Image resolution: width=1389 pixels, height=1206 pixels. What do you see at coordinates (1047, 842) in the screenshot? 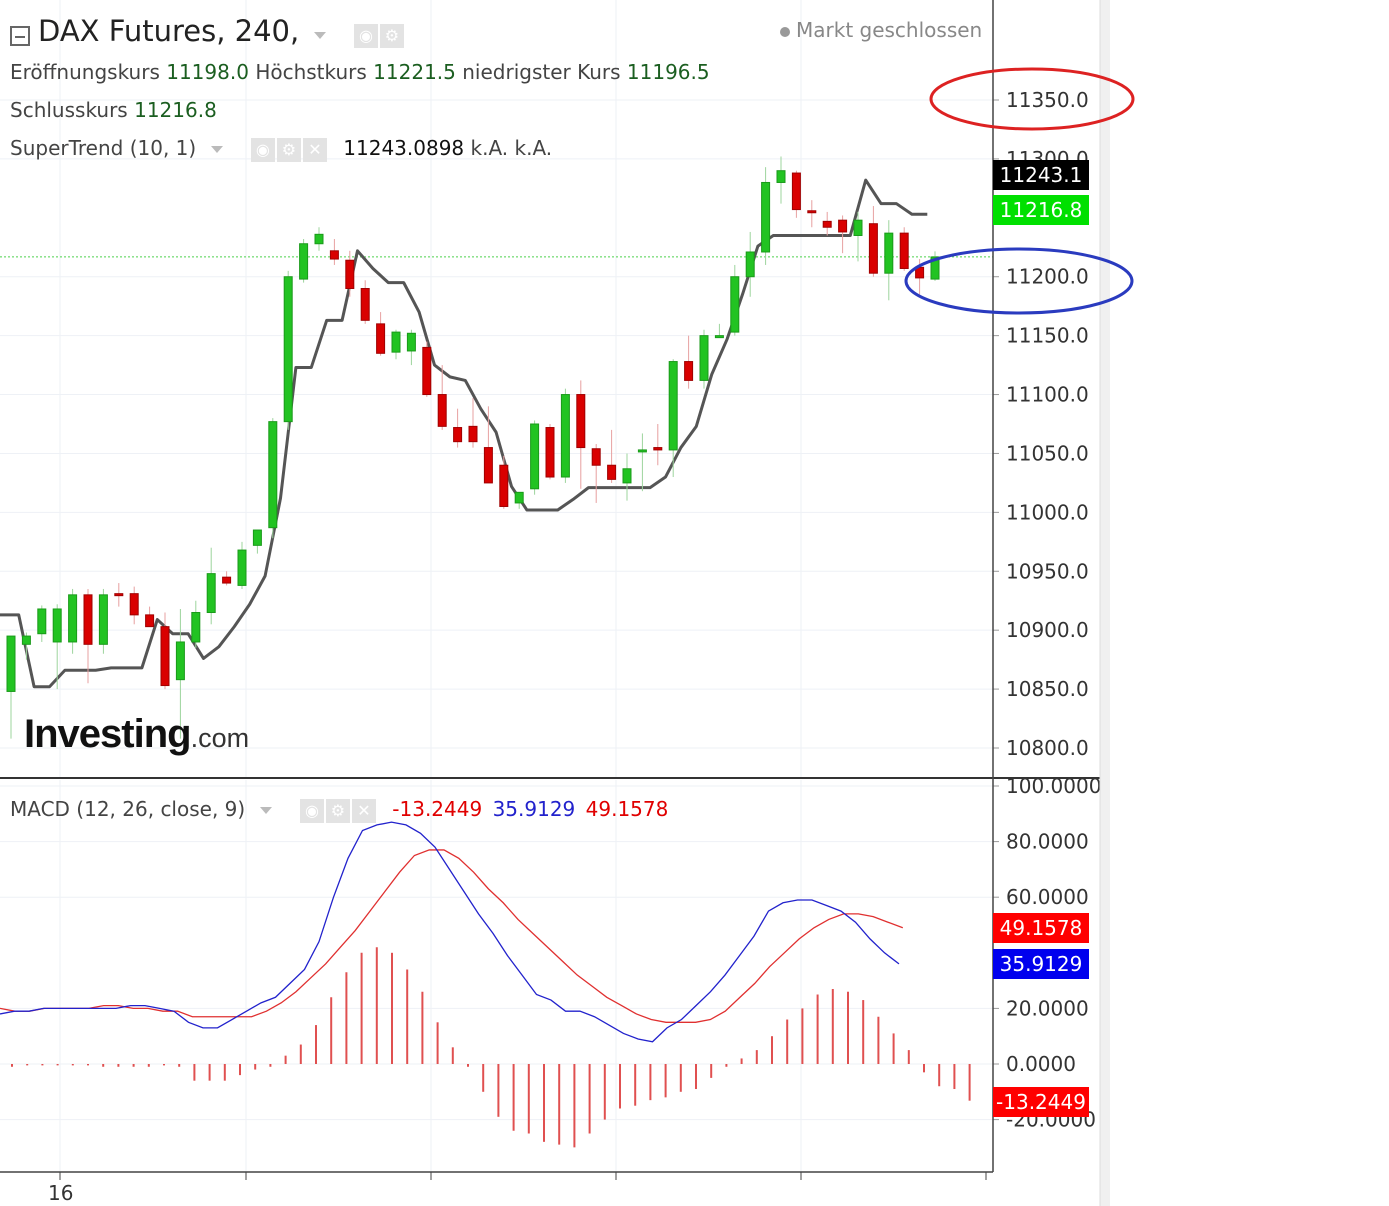
I see `y-tick-label: 80.0000` at bounding box center [1047, 842].